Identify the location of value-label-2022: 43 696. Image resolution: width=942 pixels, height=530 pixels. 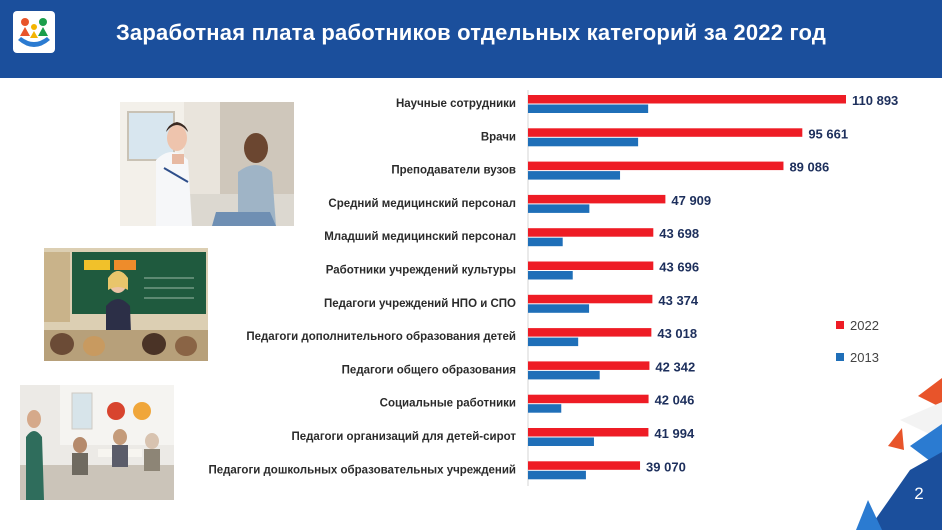
(679, 267).